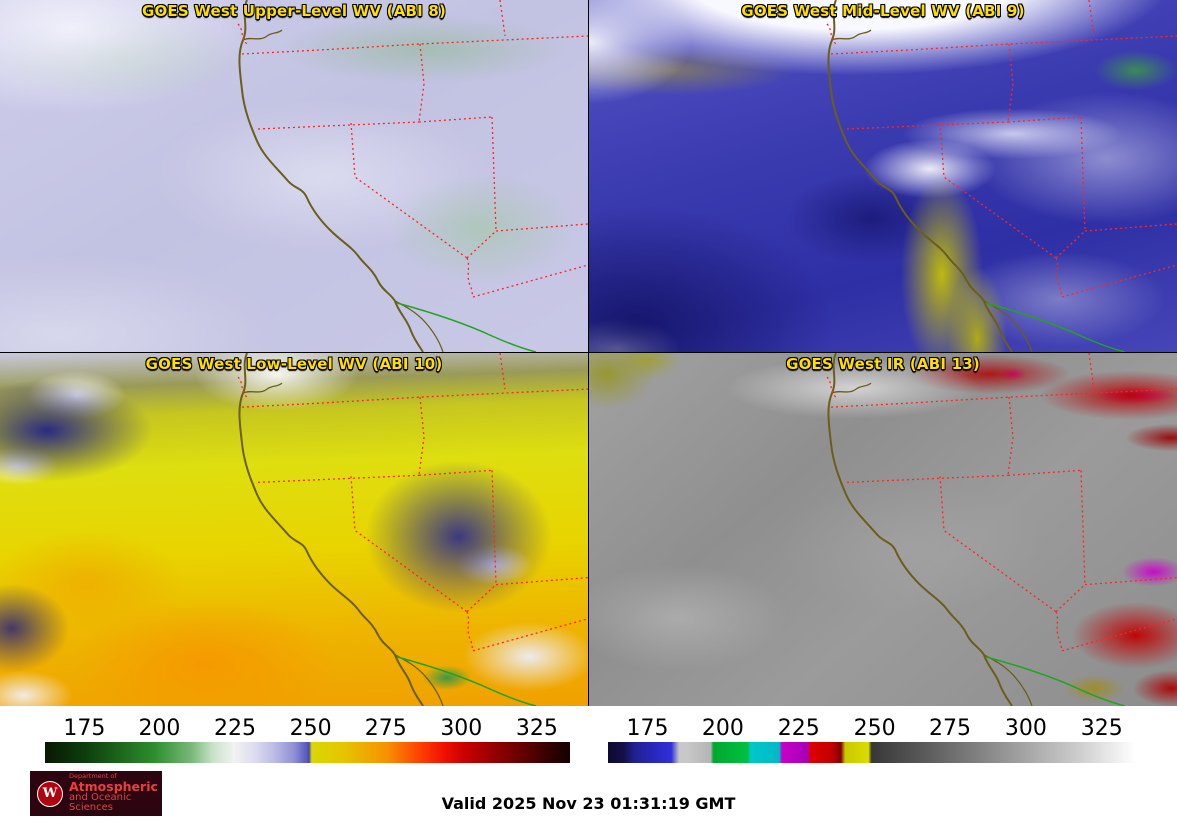  What do you see at coordinates (294, 364) in the screenshot?
I see `panel-title-low-level-wv: GOES West Low-Level WV (ABI 10)` at bounding box center [294, 364].